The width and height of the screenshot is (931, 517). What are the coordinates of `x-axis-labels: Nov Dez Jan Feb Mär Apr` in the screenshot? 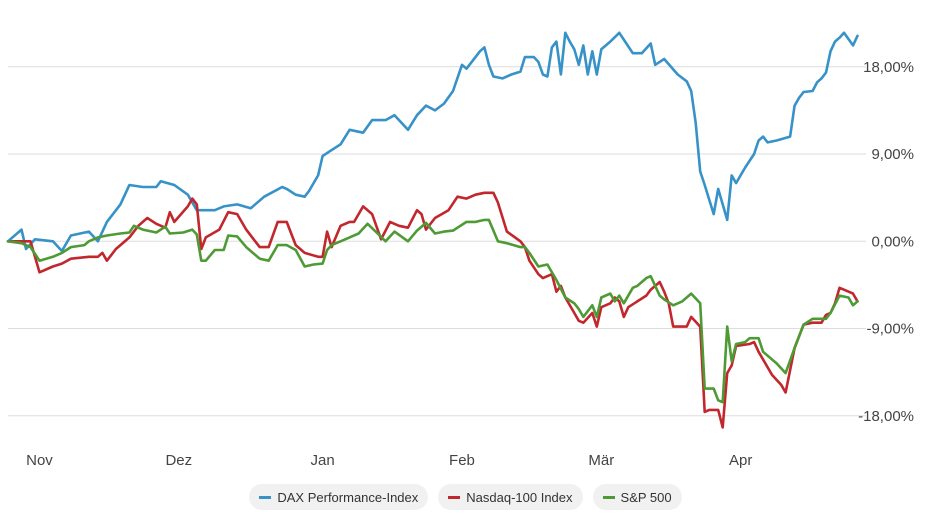 It's located at (389, 460).